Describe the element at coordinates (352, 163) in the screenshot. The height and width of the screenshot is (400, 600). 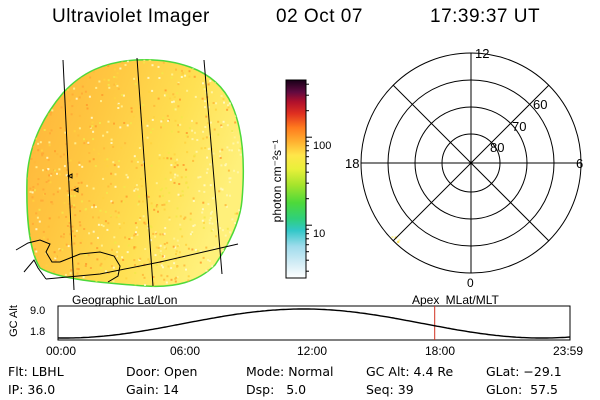
I see `mlt-label-18: 18` at that location.